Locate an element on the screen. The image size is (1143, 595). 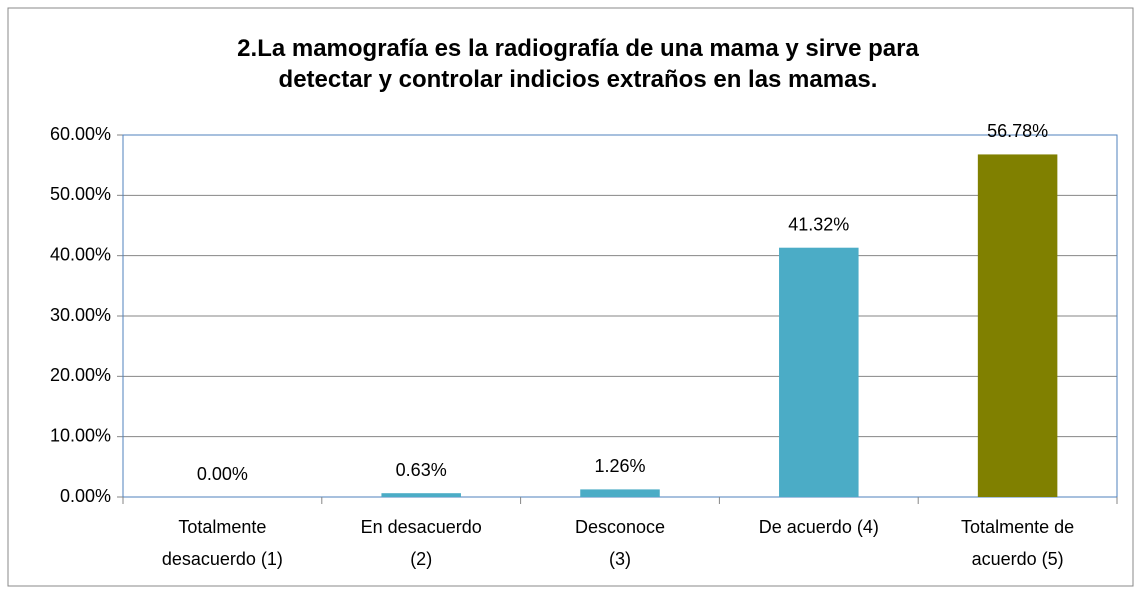
x-tick-label: Totalmente desacuerdo (1) is located at coordinates (222, 543).